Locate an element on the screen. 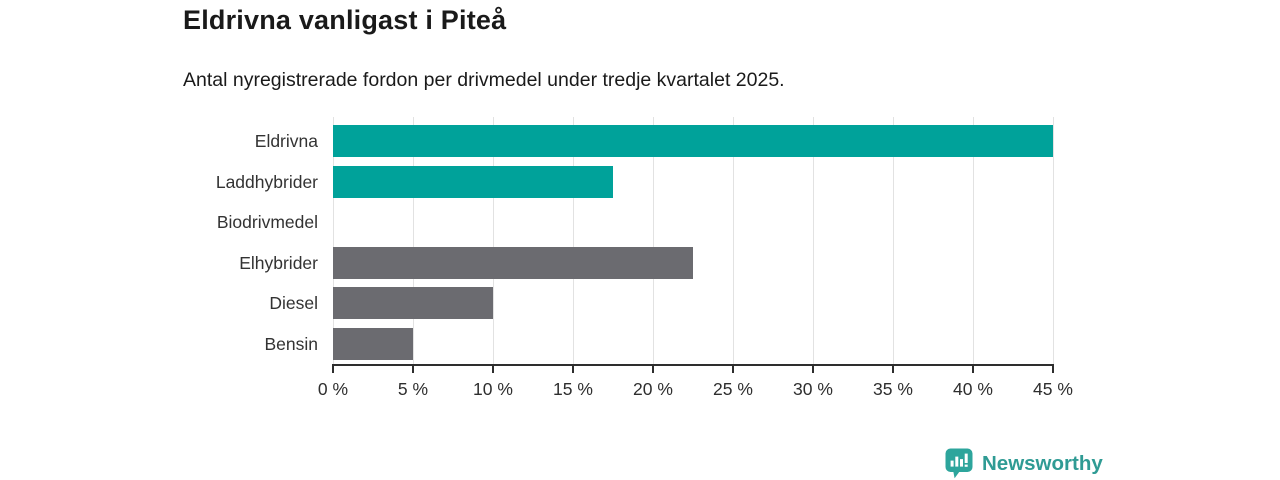  newsworthy-brand-name: Newsworthy is located at coordinates (1042, 463).